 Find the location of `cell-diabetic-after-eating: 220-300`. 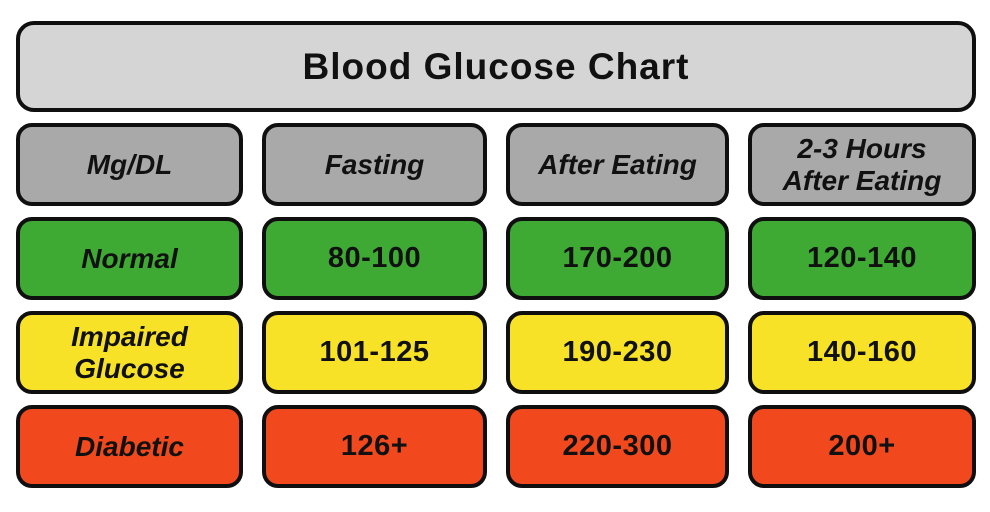

cell-diabetic-after-eating: 220-300 is located at coordinates (617, 446).